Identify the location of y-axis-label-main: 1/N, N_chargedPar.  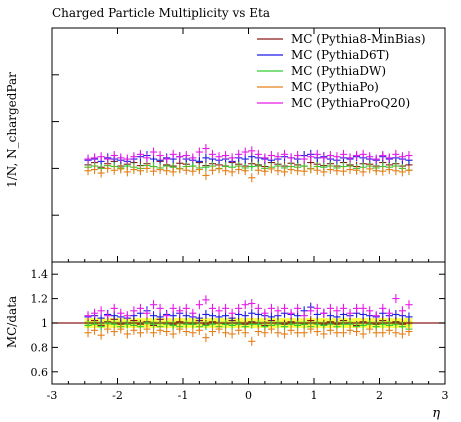
(12, 130).